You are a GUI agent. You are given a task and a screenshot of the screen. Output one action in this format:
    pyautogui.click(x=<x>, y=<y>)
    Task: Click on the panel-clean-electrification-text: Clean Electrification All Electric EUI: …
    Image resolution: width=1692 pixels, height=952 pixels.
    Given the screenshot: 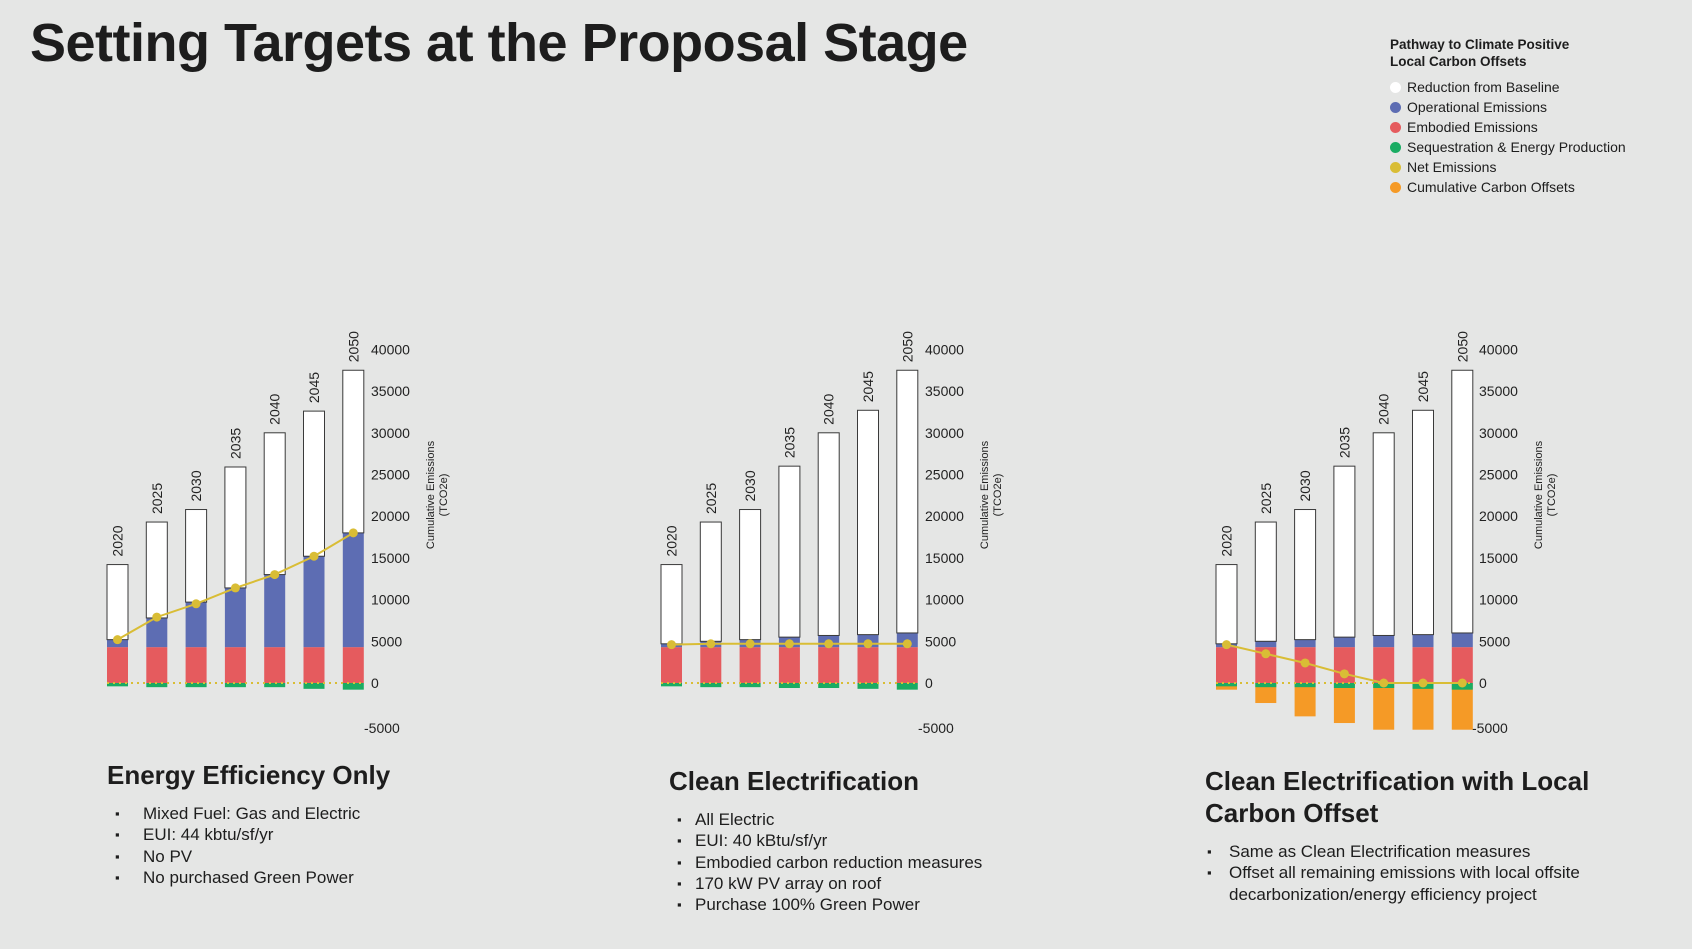 What is the action you would take?
    pyautogui.click(x=825, y=840)
    